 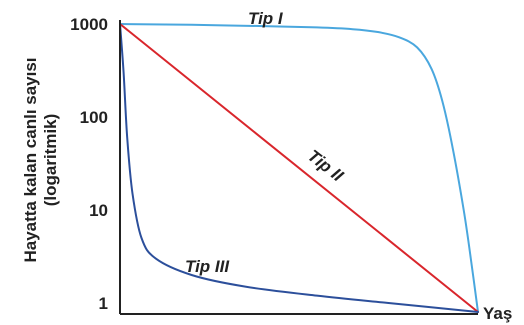 What do you see at coordinates (266, 18) in the screenshot?
I see `series-label-tip-1: Tip I` at bounding box center [266, 18].